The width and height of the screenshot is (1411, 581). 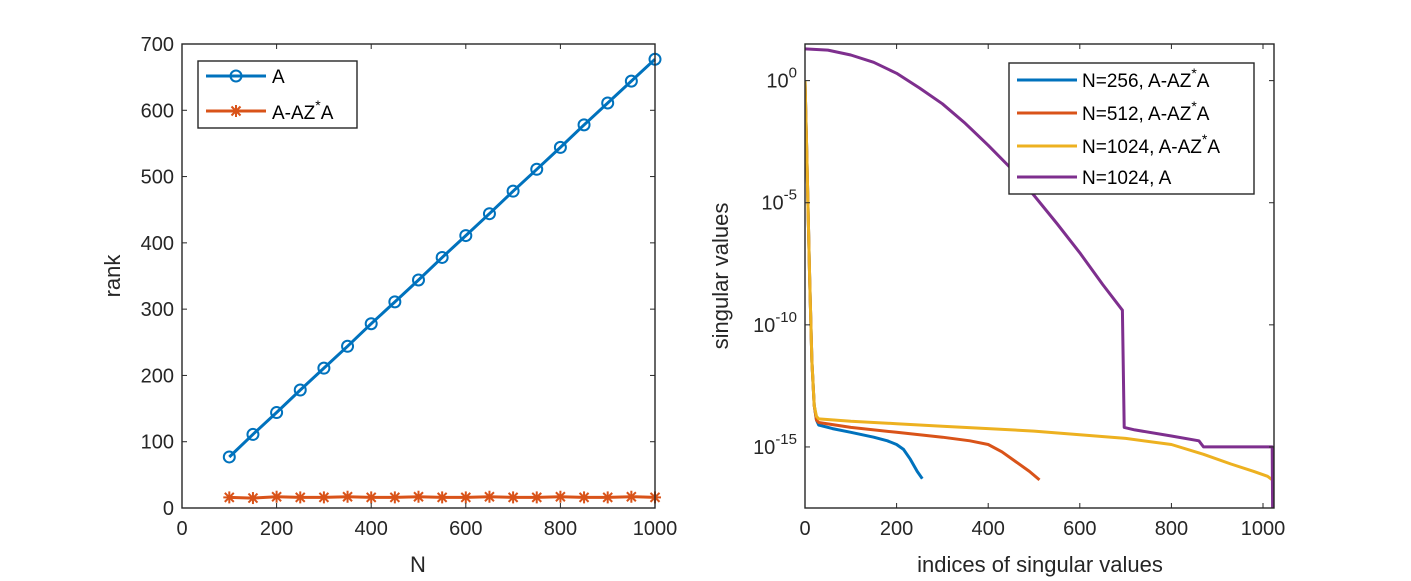 I want to click on legend-label-a: A, so click(x=278, y=77).